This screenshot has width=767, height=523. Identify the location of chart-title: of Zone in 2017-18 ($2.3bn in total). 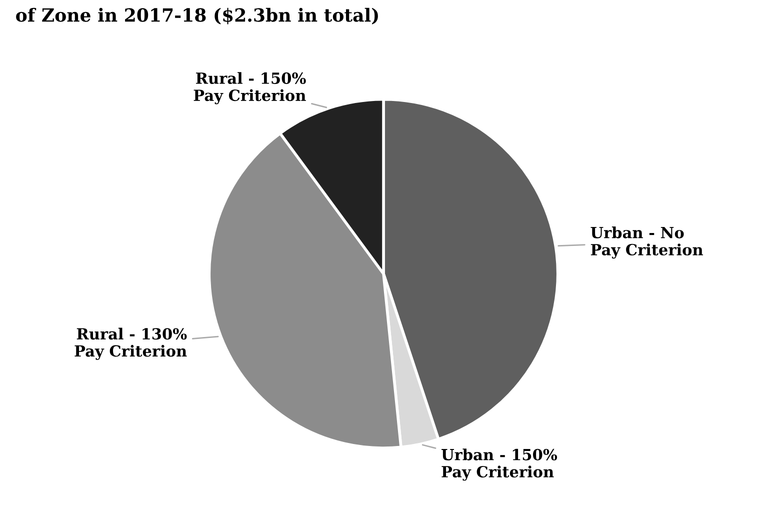
(197, 16).